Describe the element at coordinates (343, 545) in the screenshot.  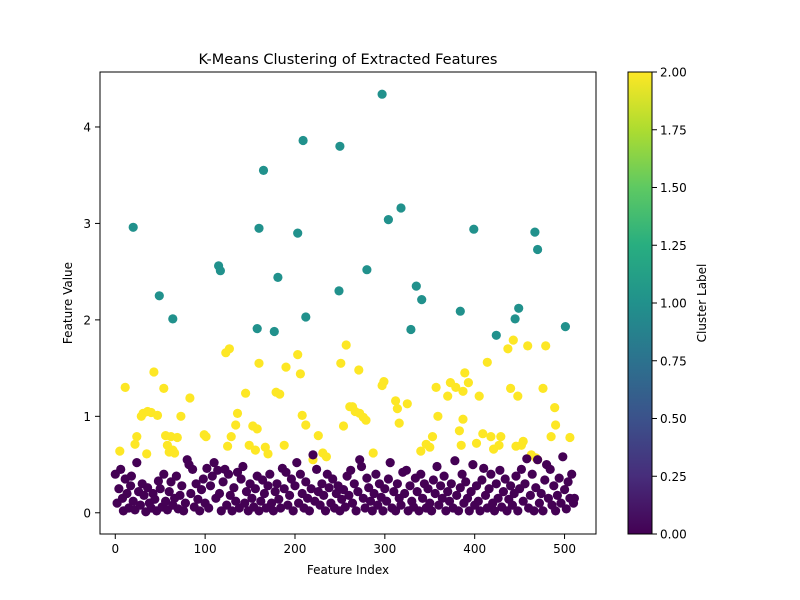
I see `x-axis-ticks: 0 100 200 300 400 500` at that location.